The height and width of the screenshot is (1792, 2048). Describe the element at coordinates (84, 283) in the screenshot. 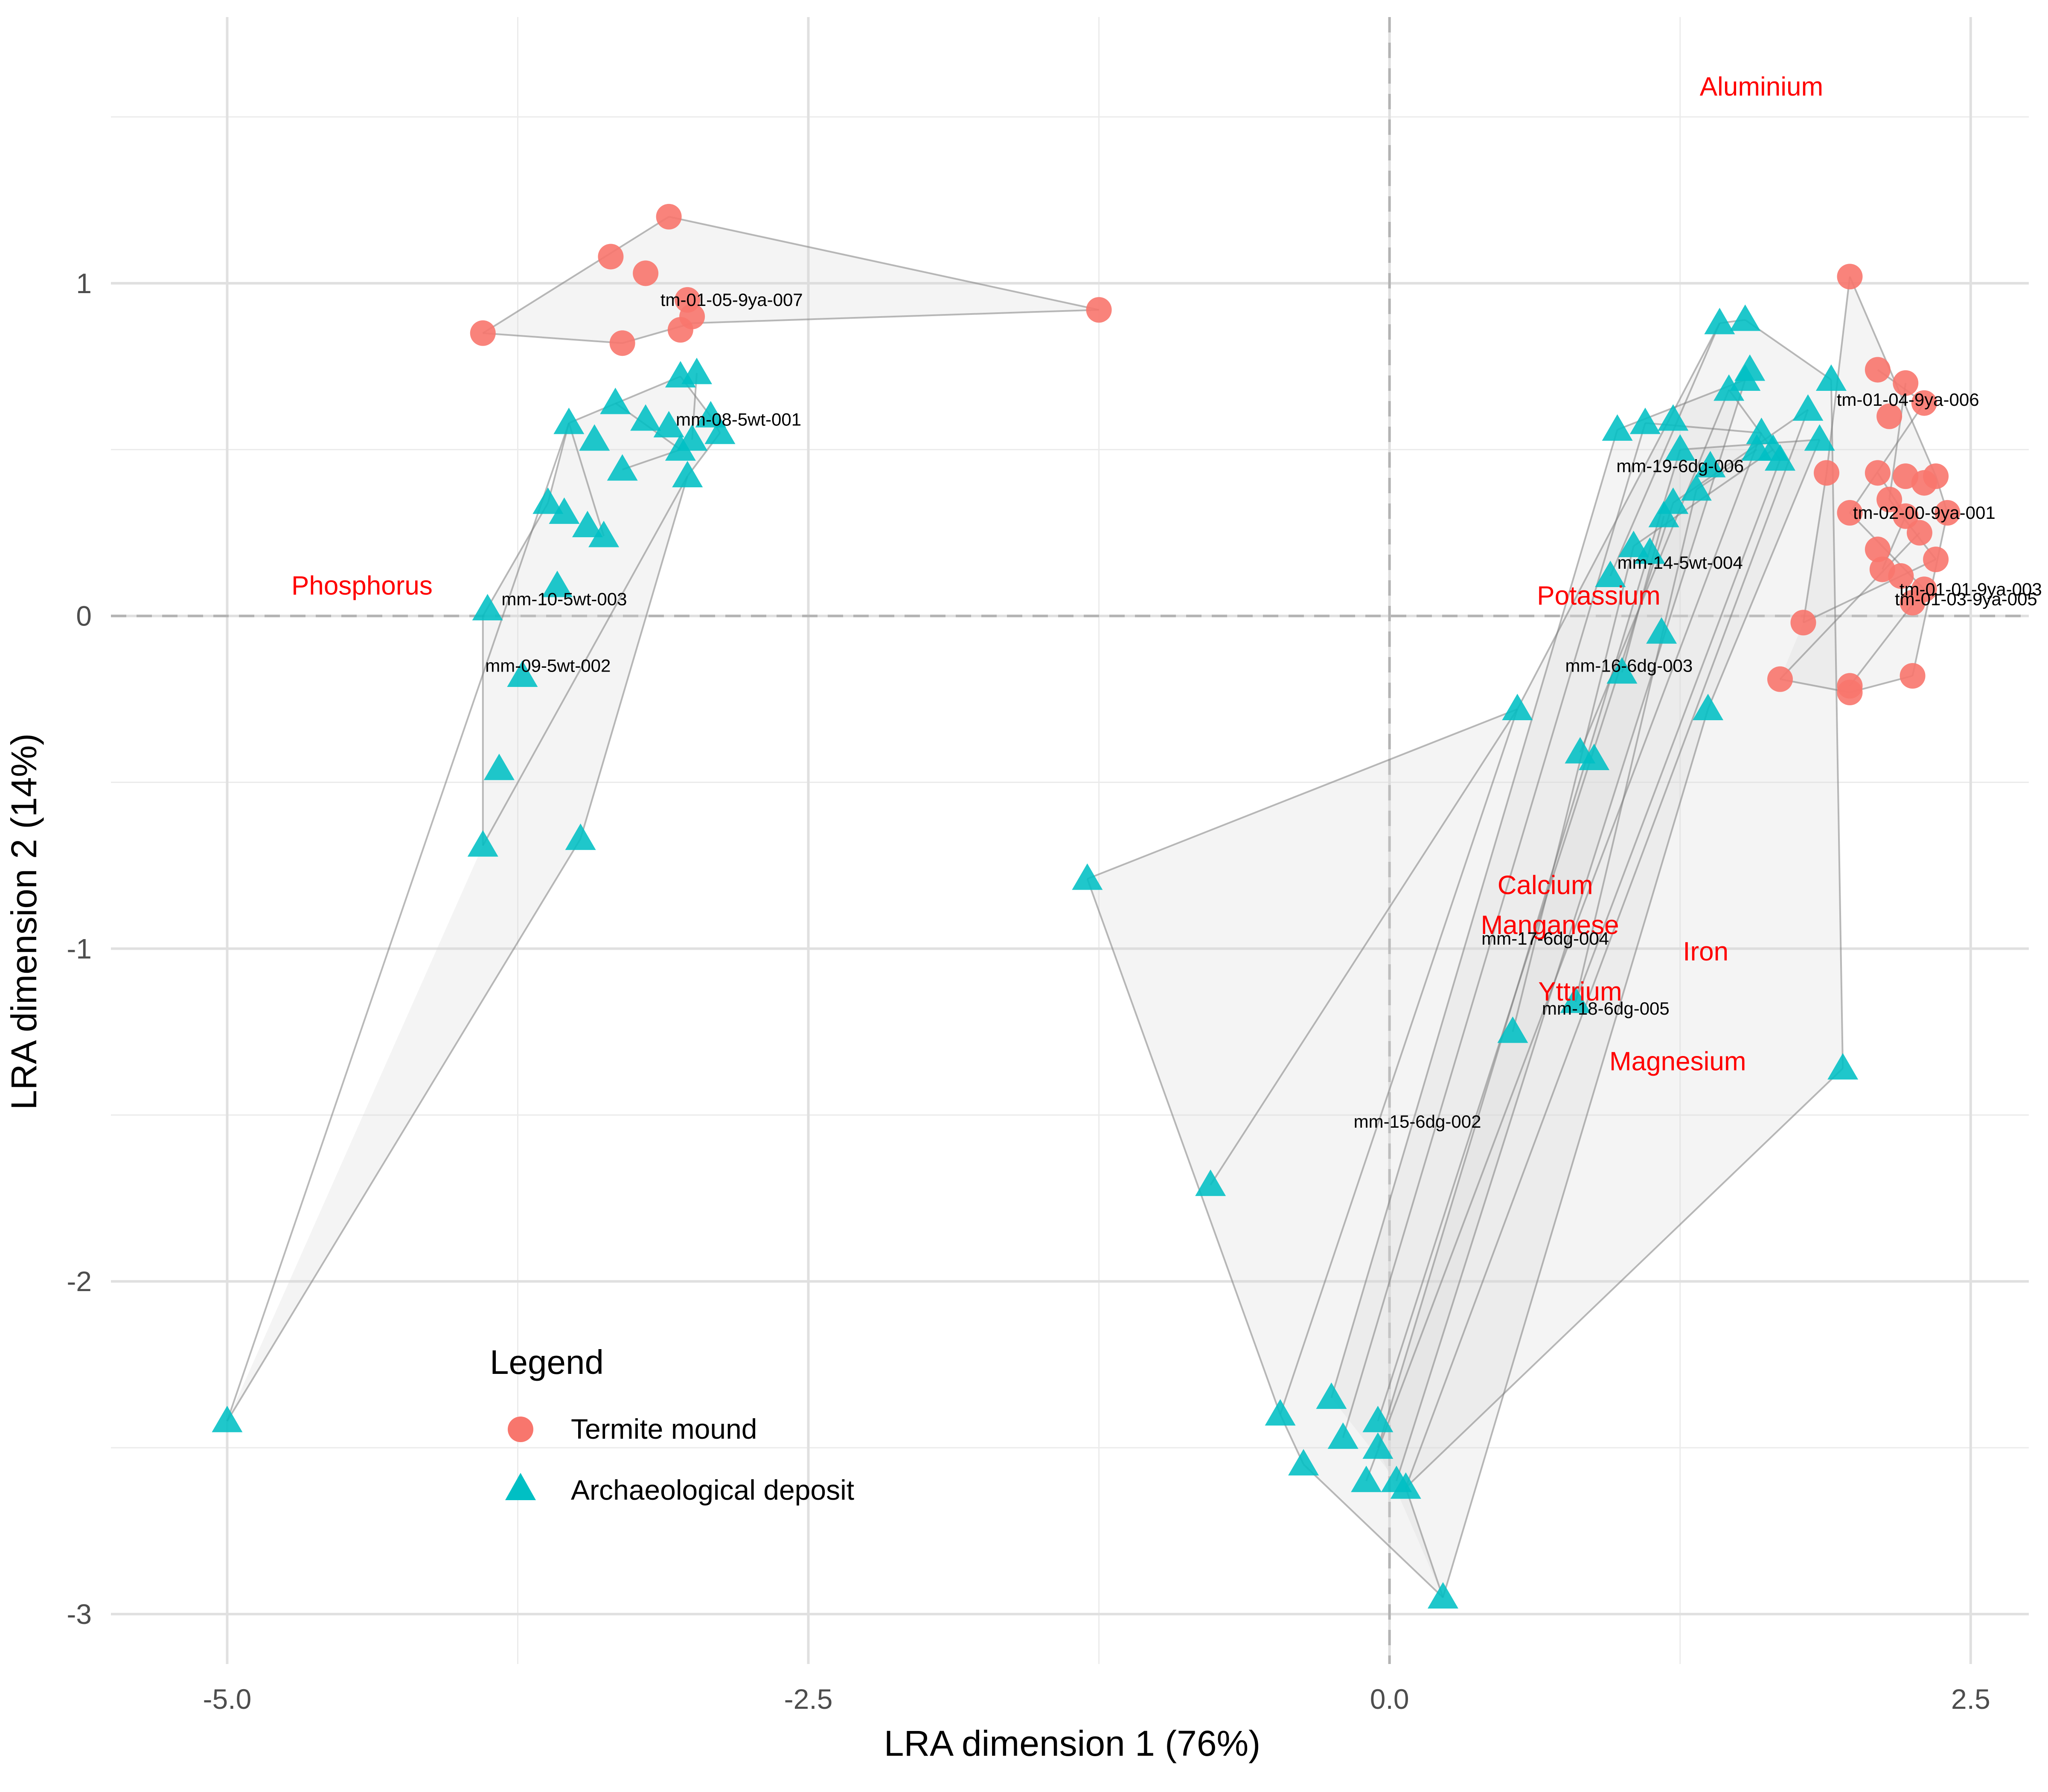

I see `y-tick-label: 1` at that location.